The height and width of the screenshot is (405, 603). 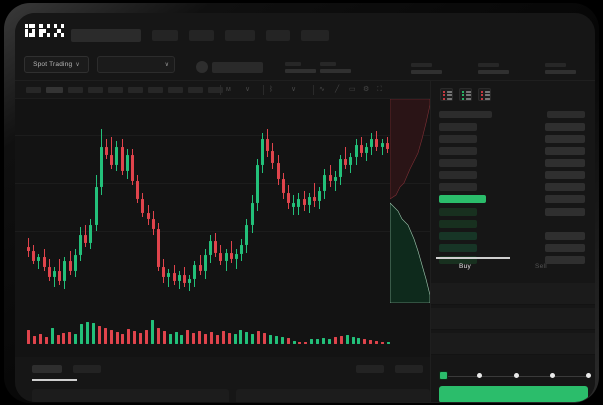 What do you see at coordinates (130, 395) in the screenshot?
I see `bottom-panel-left` at bounding box center [130, 395].